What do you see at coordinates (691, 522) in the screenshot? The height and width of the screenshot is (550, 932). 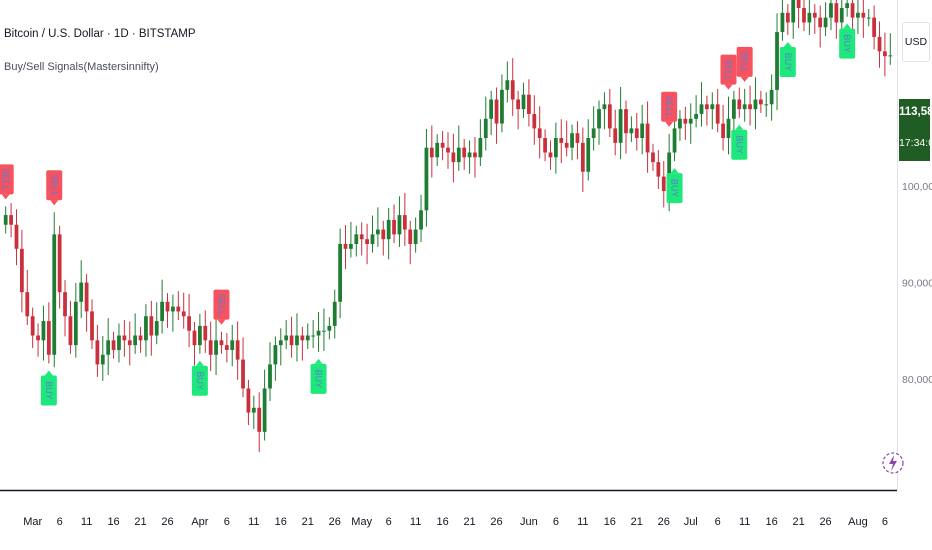 I see `x-tick-label: Jul` at bounding box center [691, 522].